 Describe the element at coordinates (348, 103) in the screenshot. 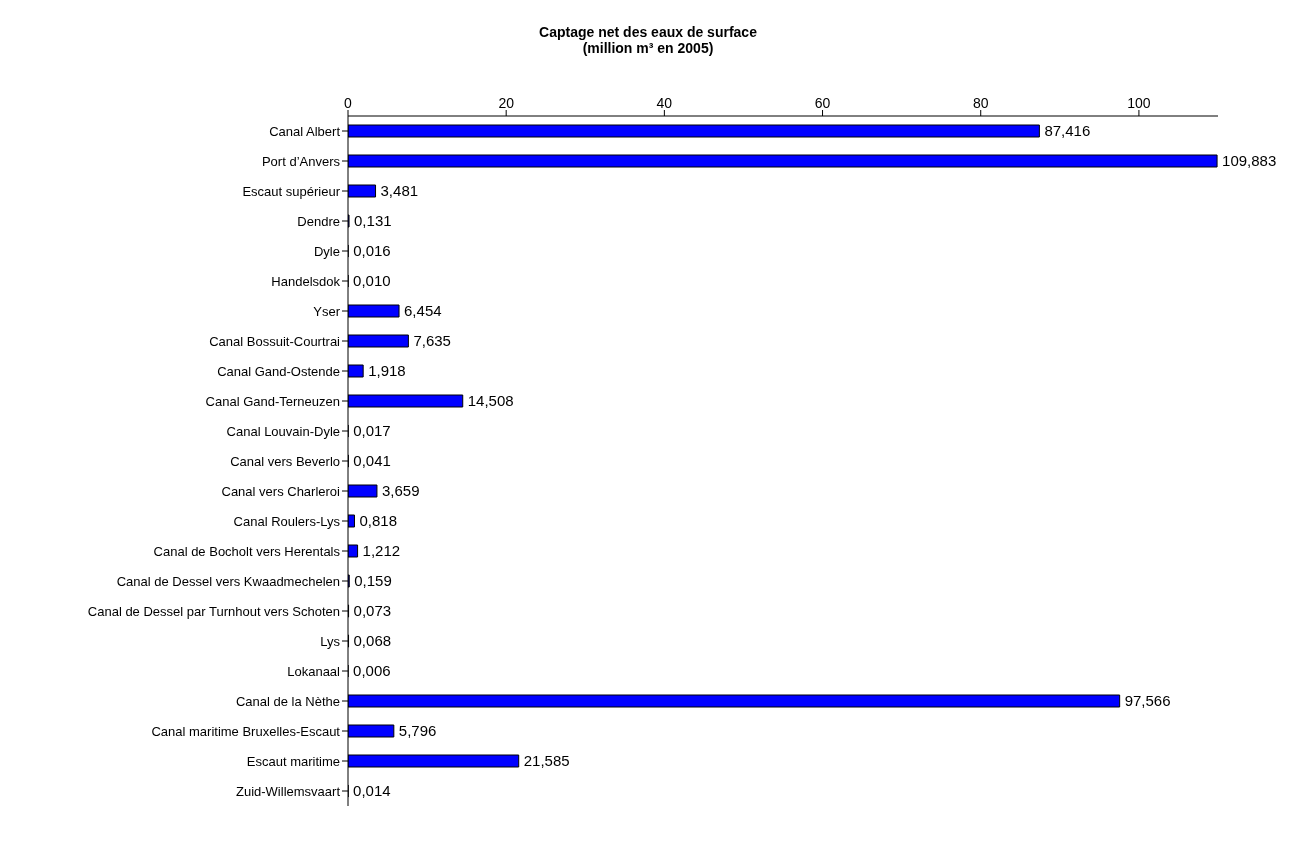

I see `x-tick-label: 0` at that location.